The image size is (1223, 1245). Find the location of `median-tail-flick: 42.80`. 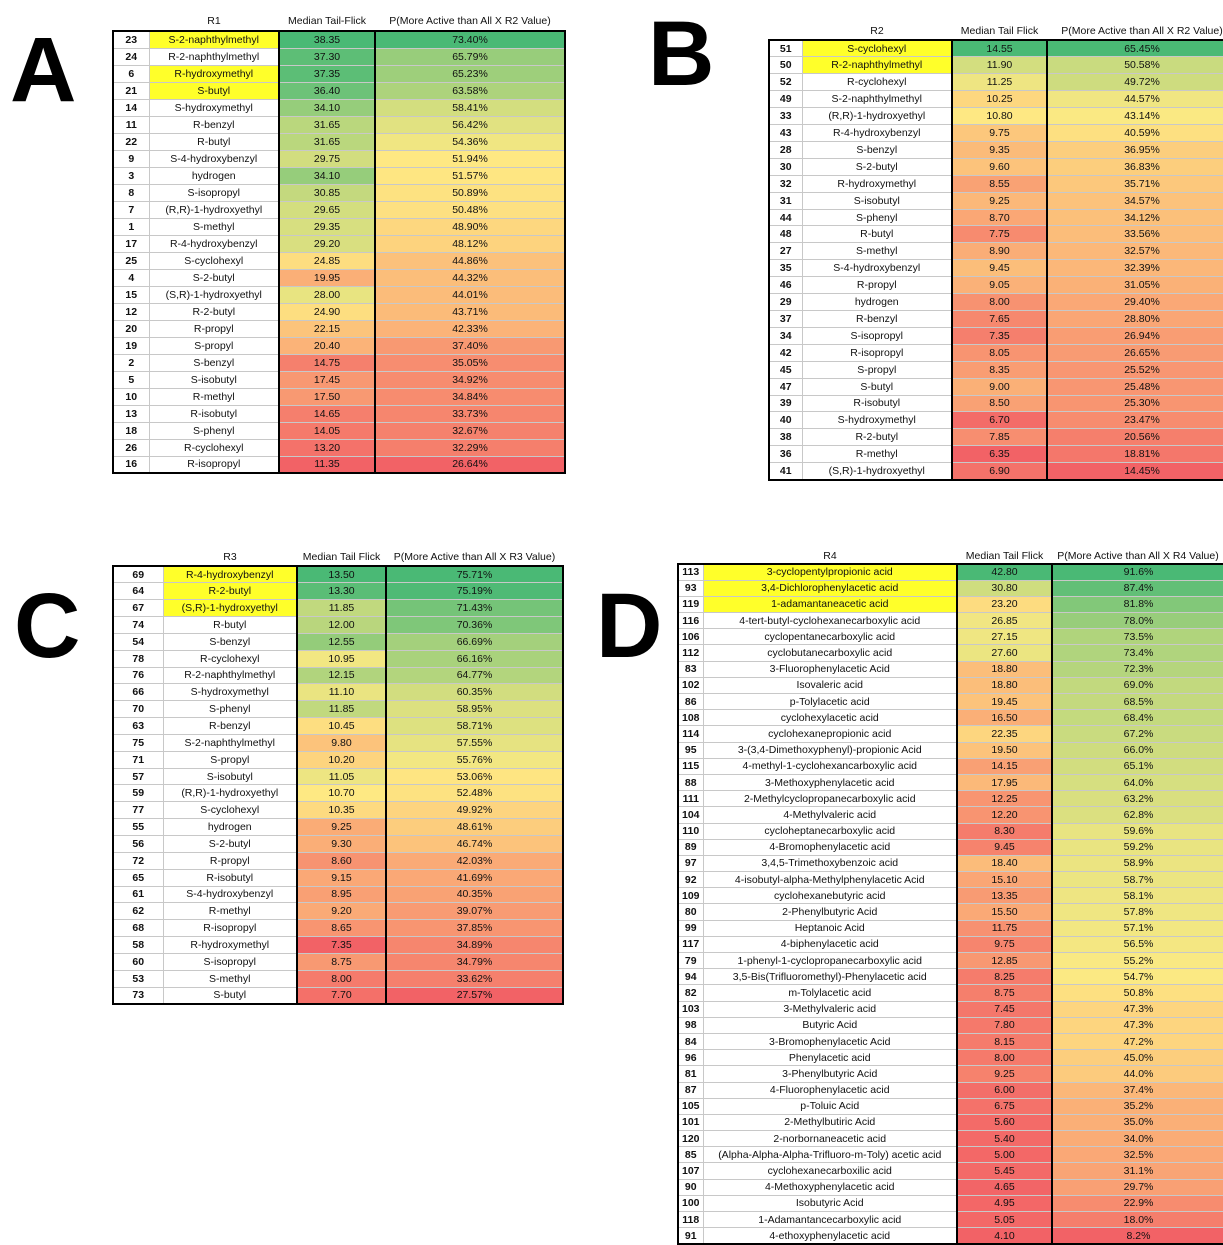

median-tail-flick: 42.80 is located at coordinates (1004, 571).